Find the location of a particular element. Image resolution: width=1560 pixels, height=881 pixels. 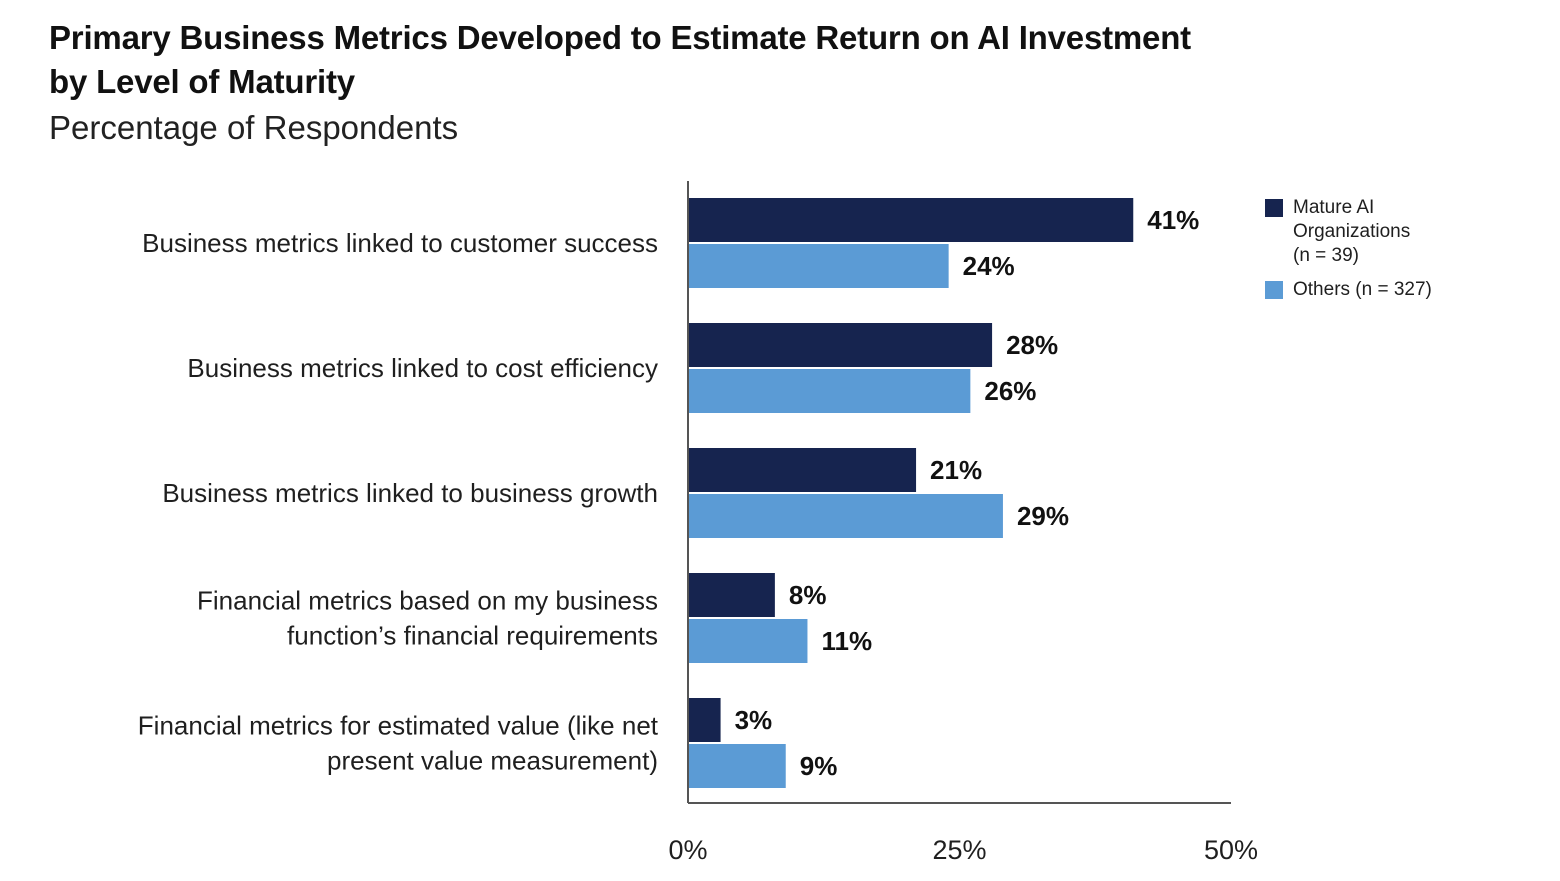

legend-label-mature-line-1: Mature AI is located at coordinates (1334, 207).